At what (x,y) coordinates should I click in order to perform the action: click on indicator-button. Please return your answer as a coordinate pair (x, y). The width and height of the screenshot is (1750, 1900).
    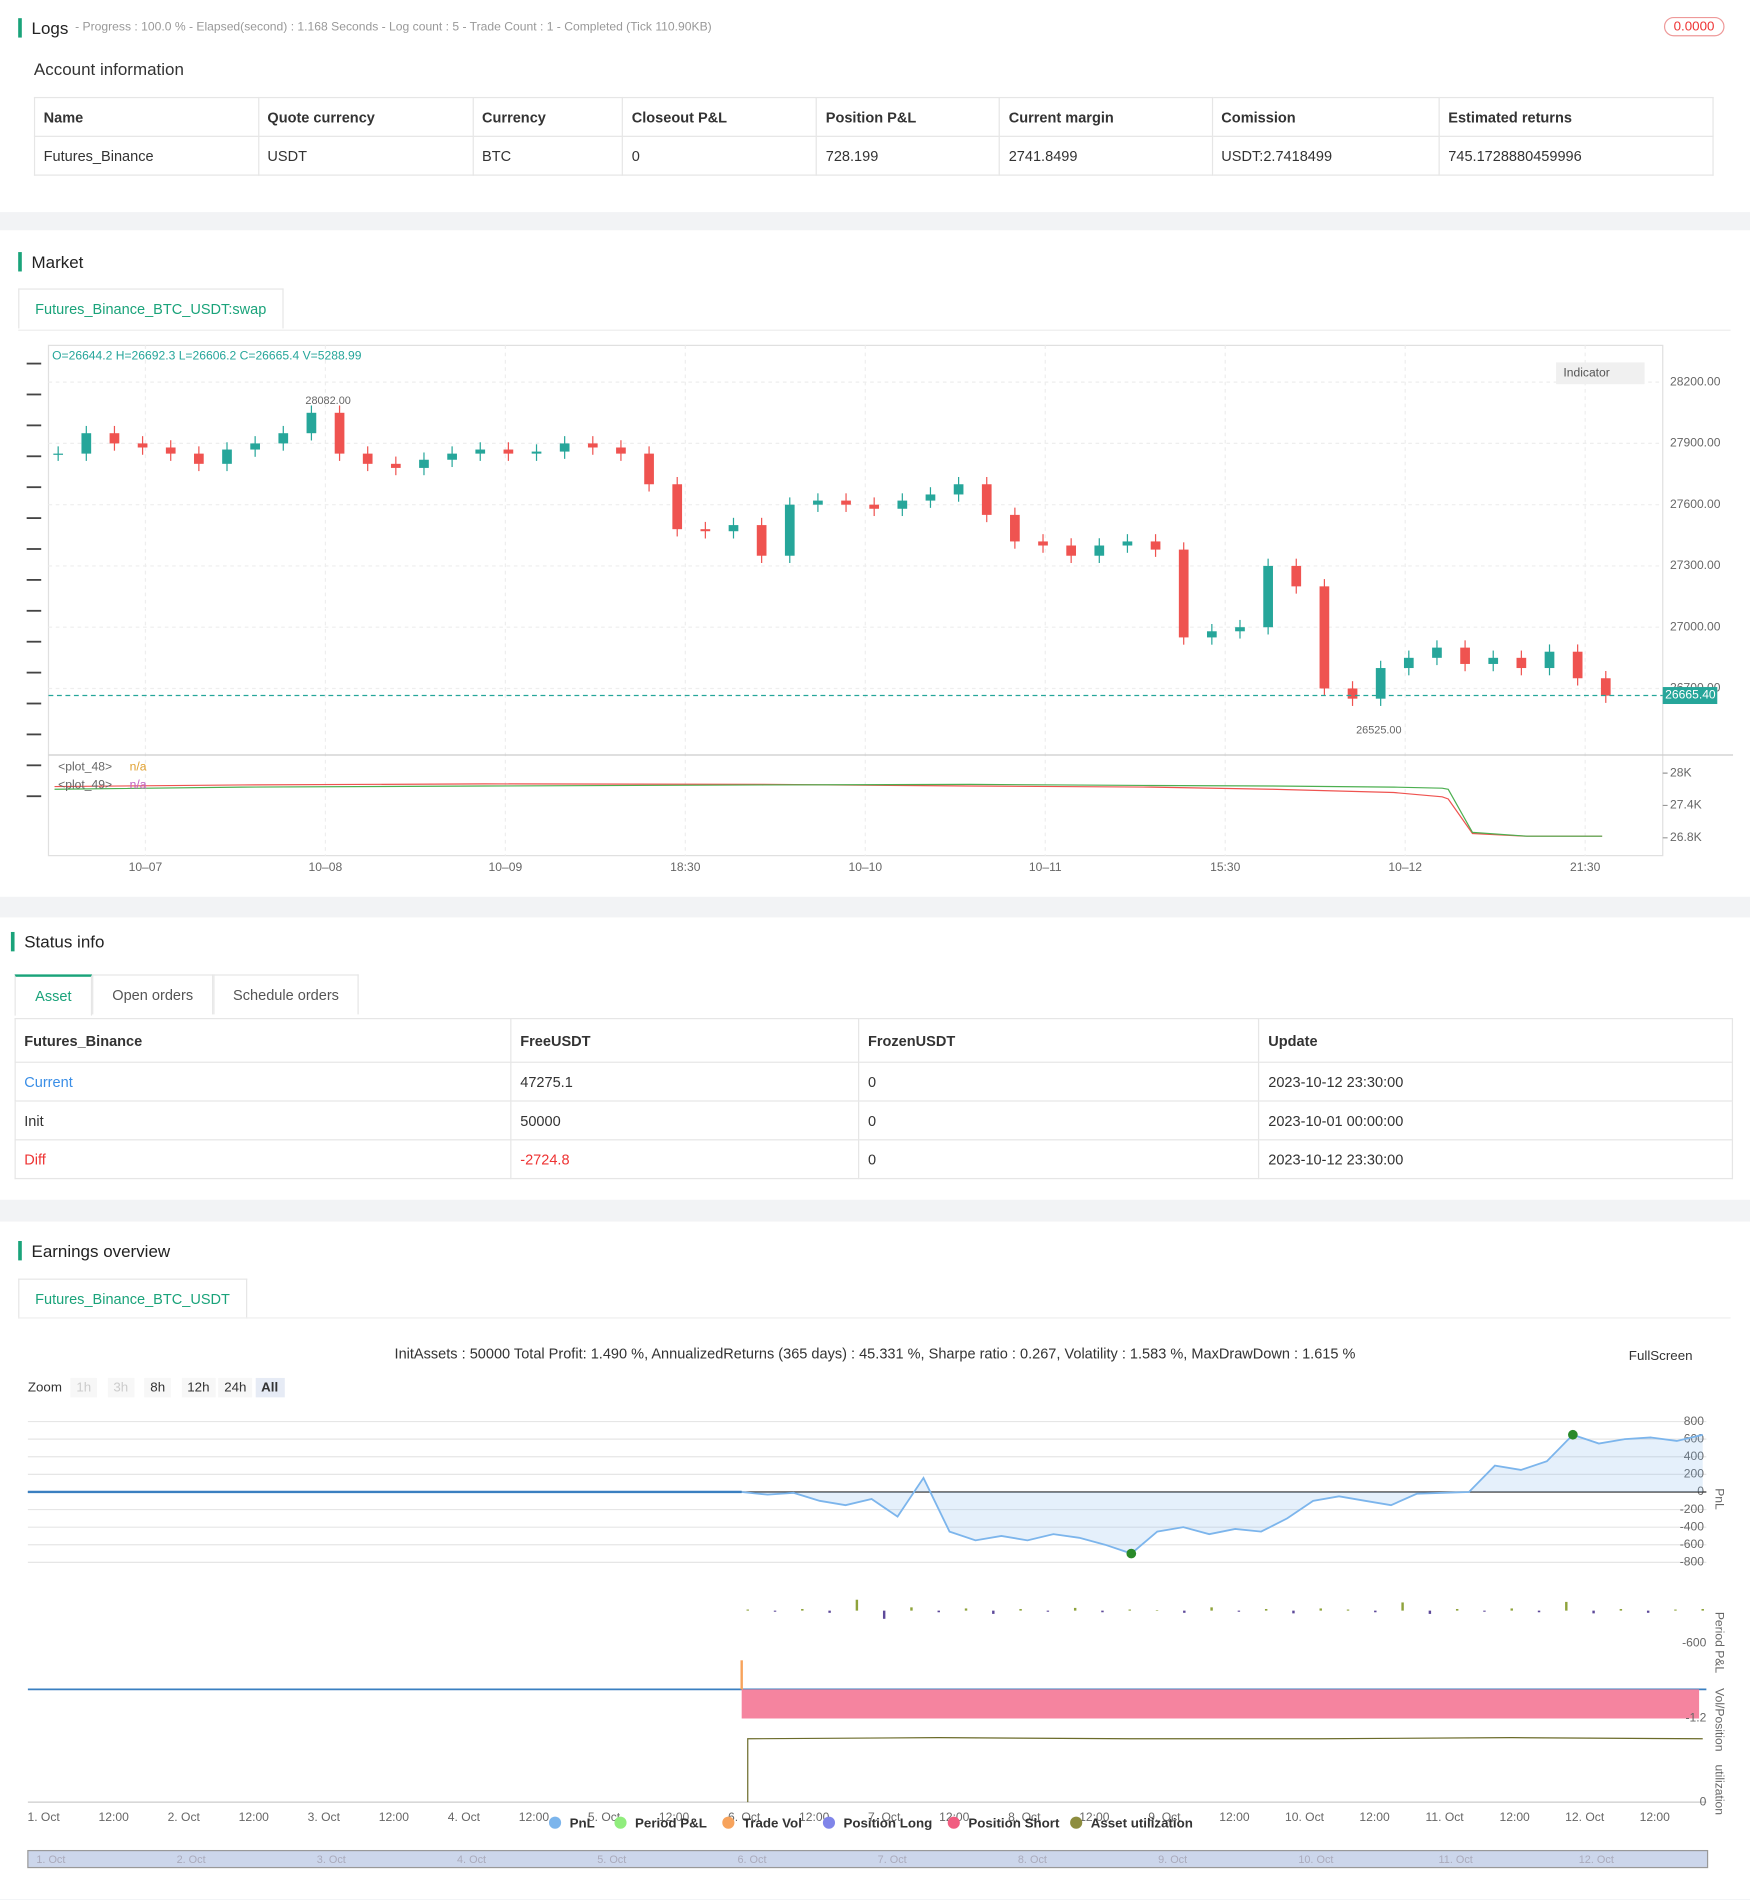
    Looking at the image, I should click on (1600, 373).